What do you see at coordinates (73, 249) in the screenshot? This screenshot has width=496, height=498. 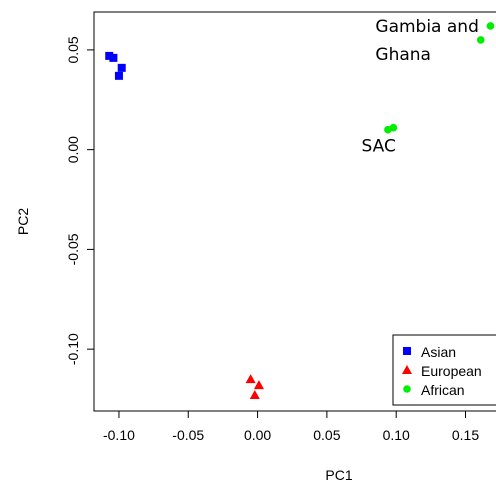 I see `y-tick-label: -0.05` at bounding box center [73, 249].